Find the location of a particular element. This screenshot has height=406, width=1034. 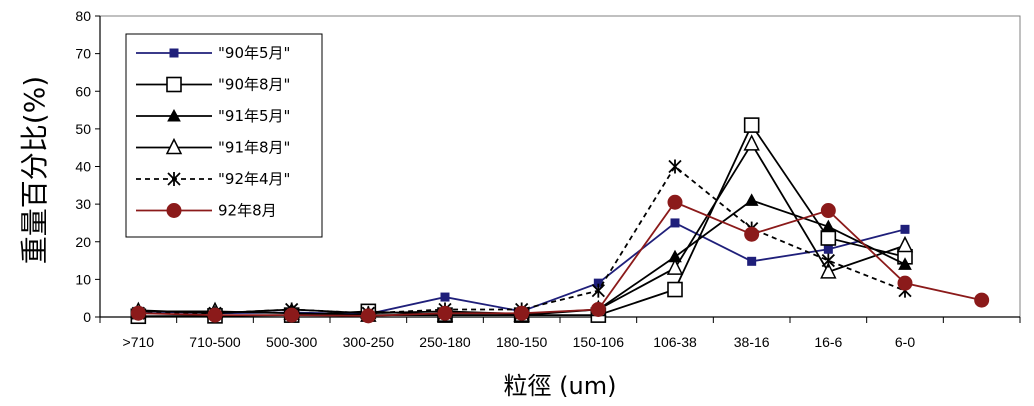

x-axis-label: 粒徑 (um) is located at coordinates (560, 386).